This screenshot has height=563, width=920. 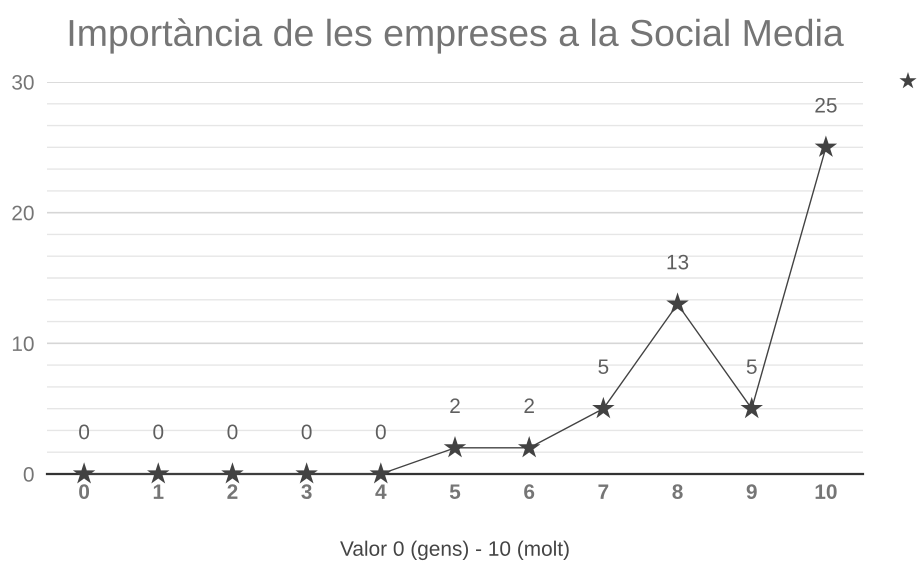 I want to click on x-tick-label: 0, so click(x=84, y=492).